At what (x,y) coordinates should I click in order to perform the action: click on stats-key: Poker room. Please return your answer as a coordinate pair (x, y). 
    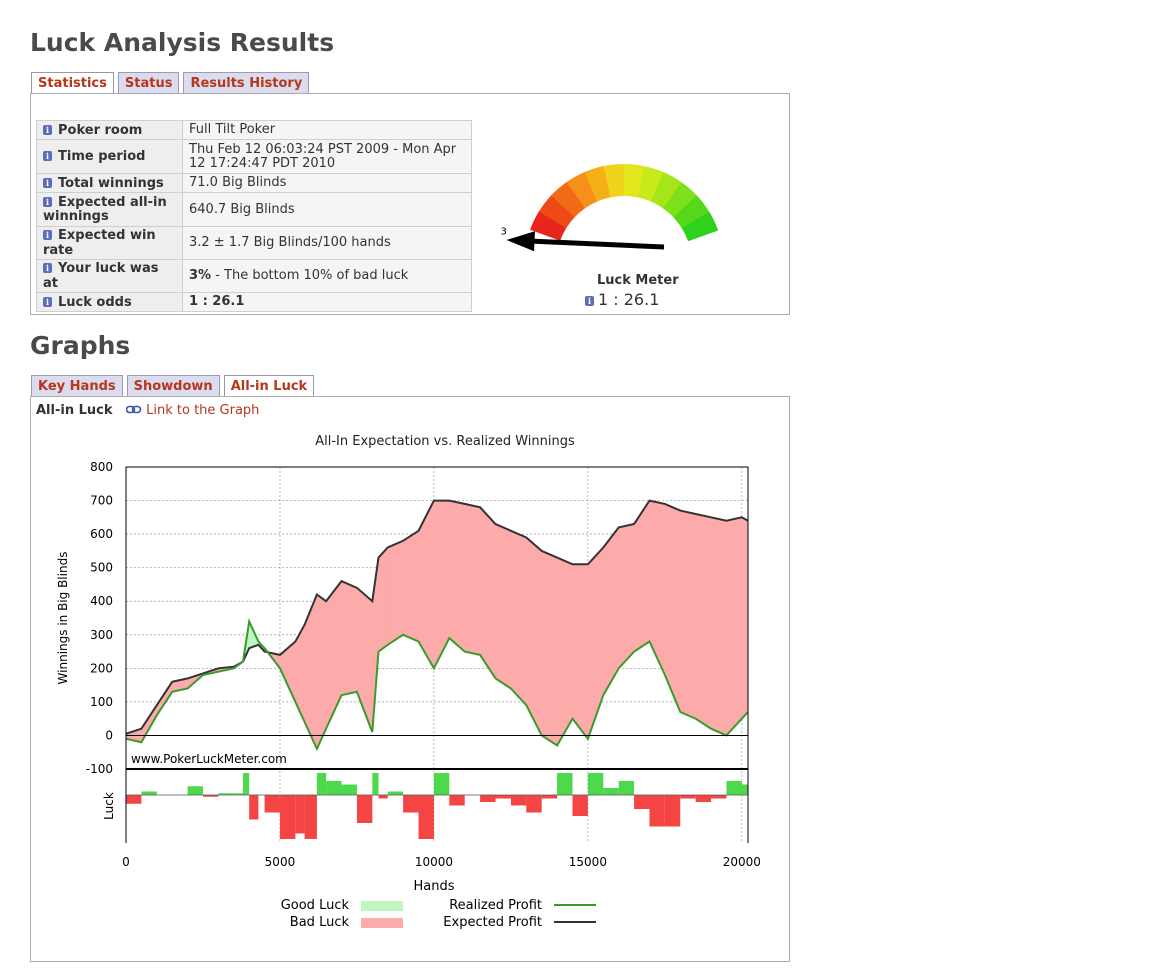
    Looking at the image, I should click on (100, 130).